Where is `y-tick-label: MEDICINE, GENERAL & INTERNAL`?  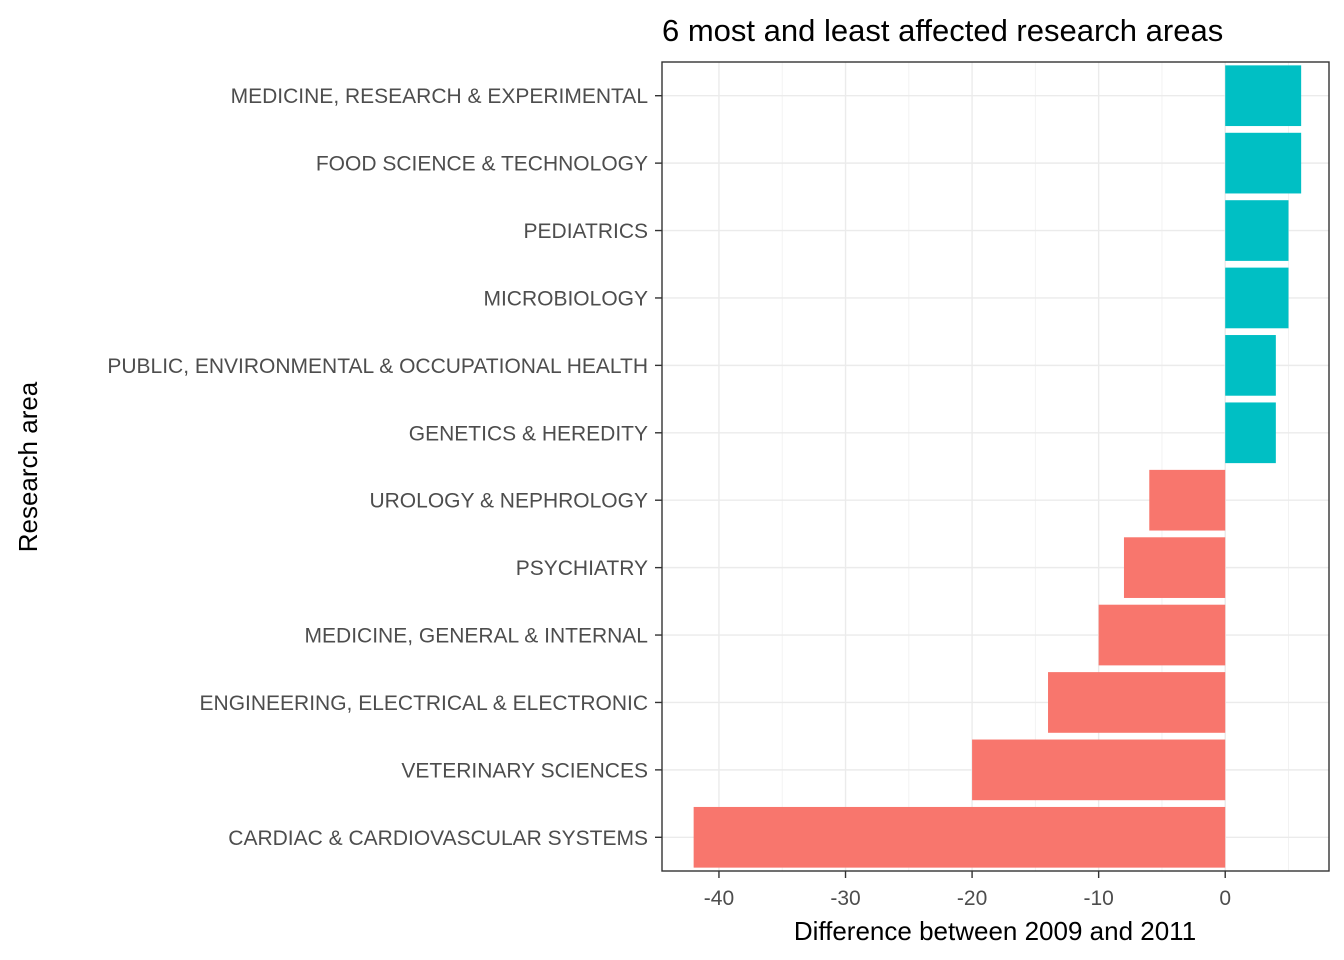
y-tick-label: MEDICINE, GENERAL & INTERNAL is located at coordinates (476, 636).